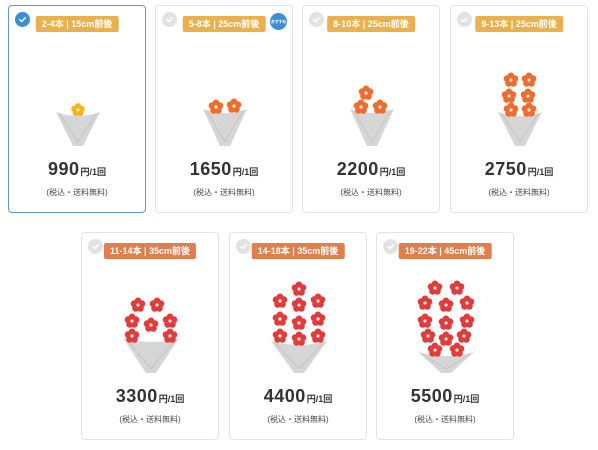  What do you see at coordinates (445, 251) in the screenshot?
I see `plan-size-tag: 19-22本 | 45cm前後` at bounding box center [445, 251].